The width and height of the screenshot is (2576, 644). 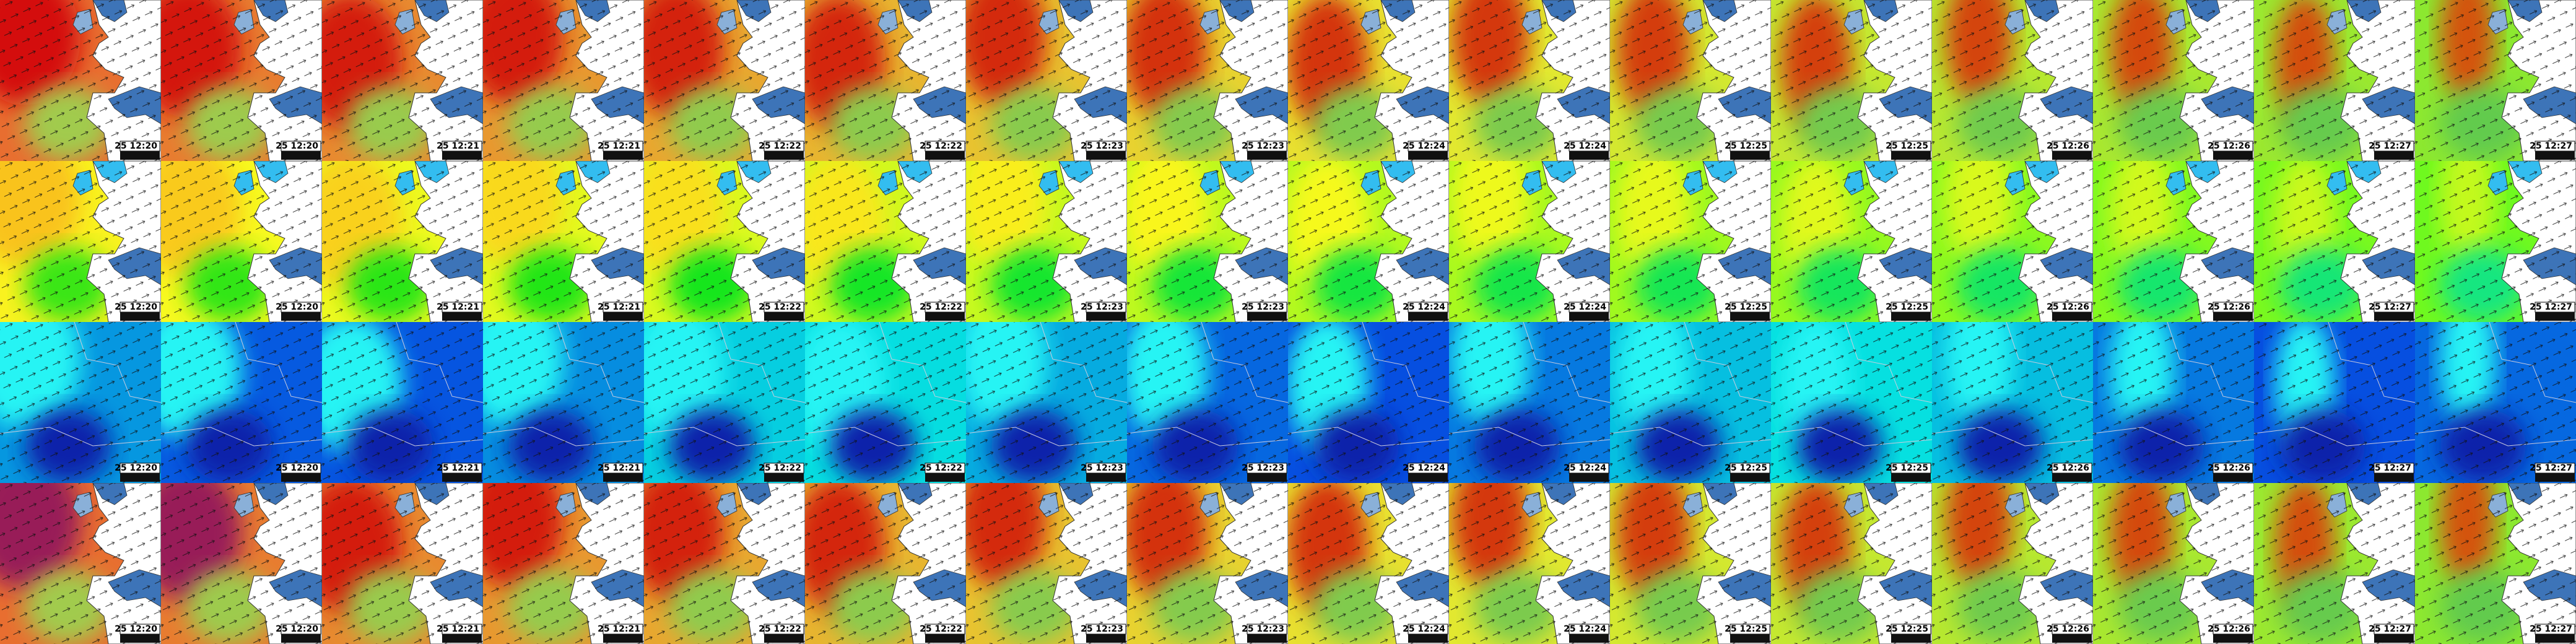 I want to click on map-tile: 25 12:27, so click(x=2495, y=80).